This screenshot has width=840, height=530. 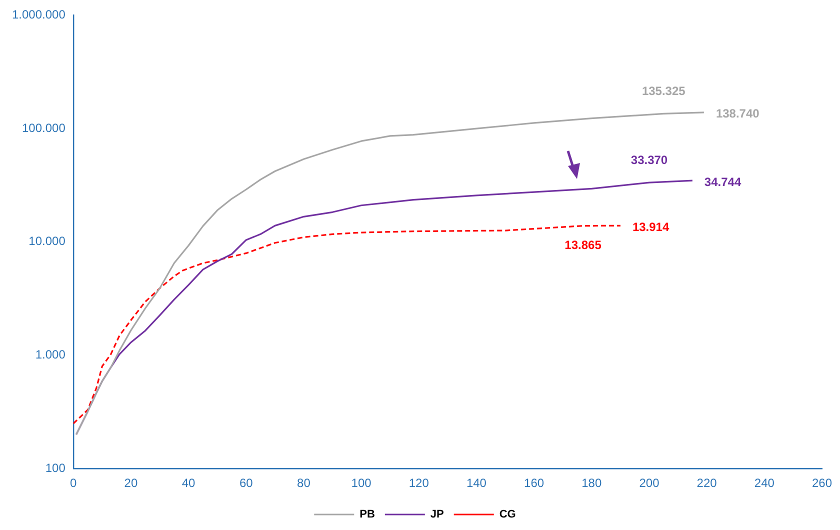 What do you see at coordinates (664, 91) in the screenshot?
I see `annotation: 135.325` at bounding box center [664, 91].